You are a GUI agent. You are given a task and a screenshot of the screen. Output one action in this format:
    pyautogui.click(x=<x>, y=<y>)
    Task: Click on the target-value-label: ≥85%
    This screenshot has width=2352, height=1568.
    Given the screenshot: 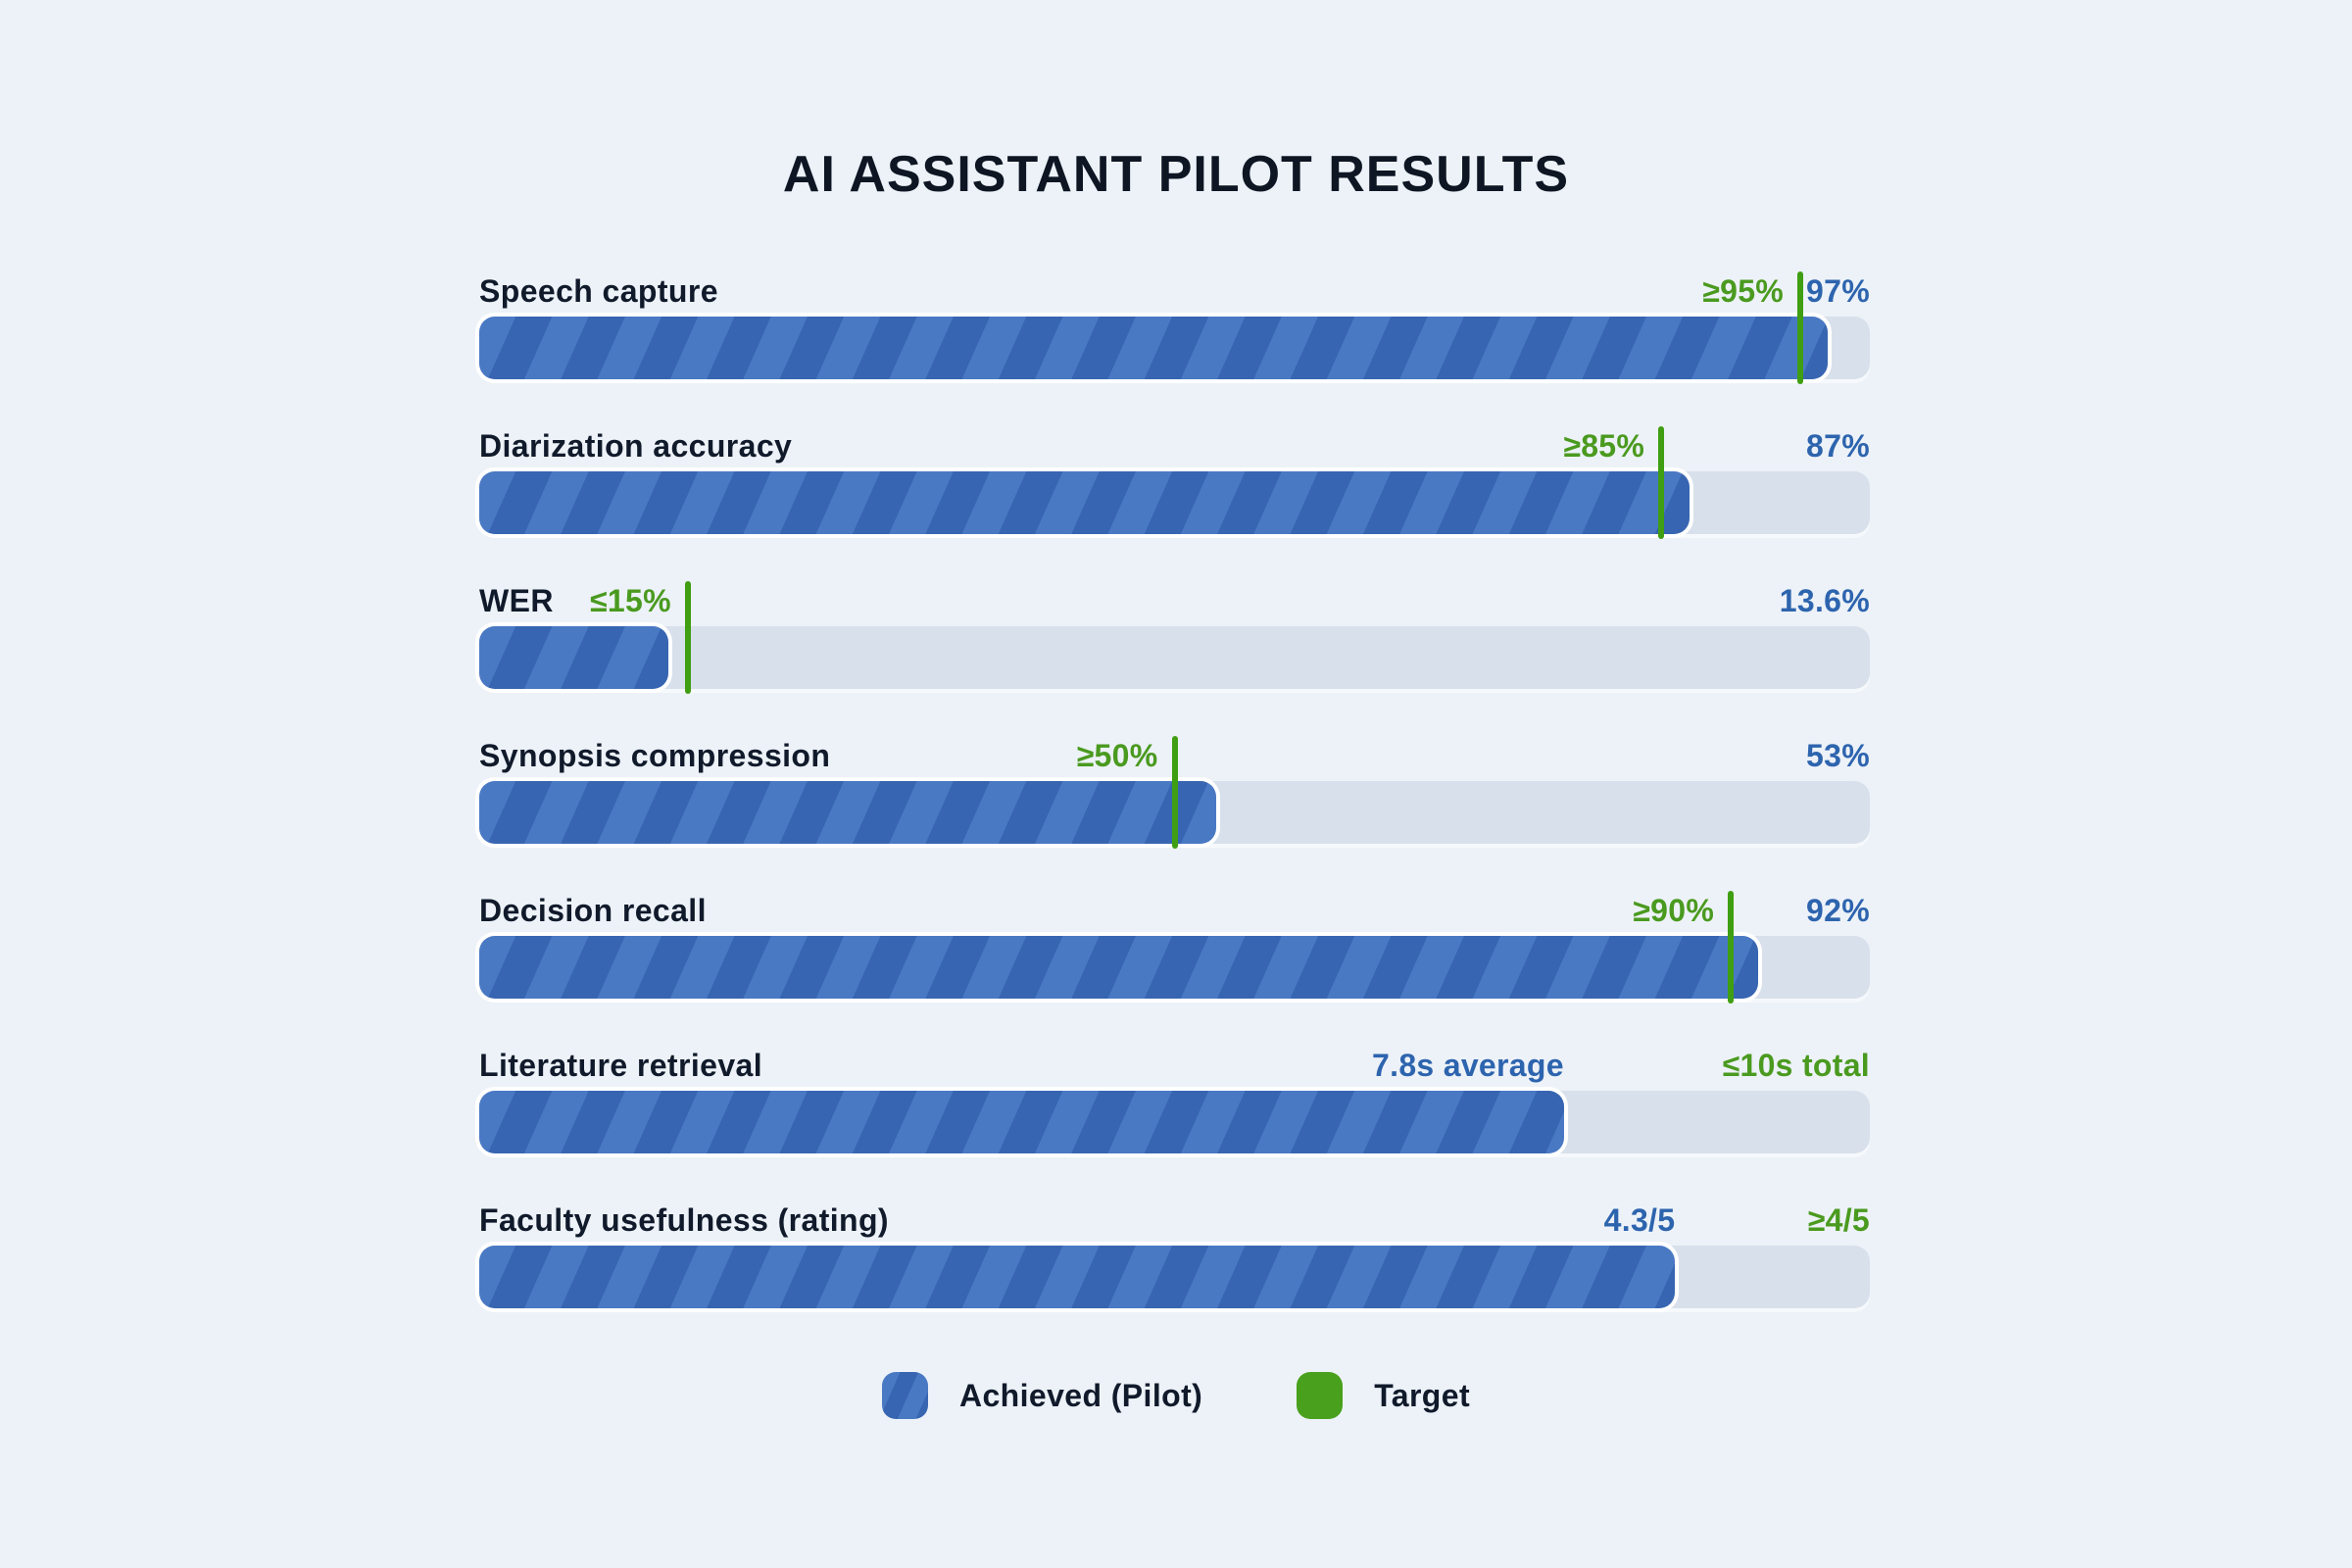 What is the action you would take?
    pyautogui.click(x=1604, y=446)
    